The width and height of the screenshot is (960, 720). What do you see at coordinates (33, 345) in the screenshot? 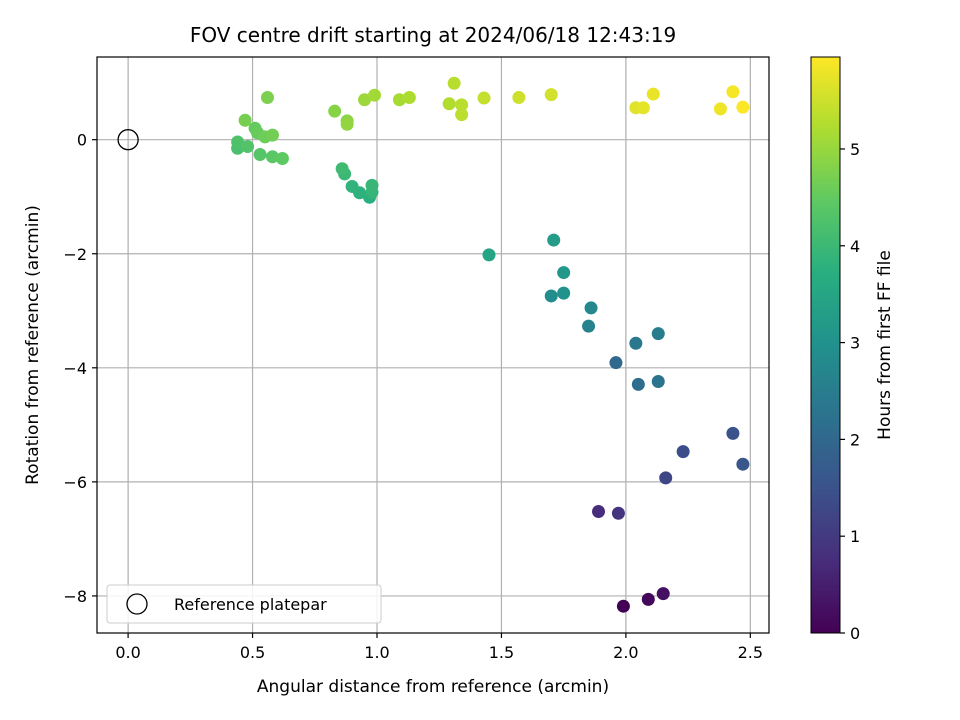
I see `y-axis-label: Rotation from reference (arcmin)` at bounding box center [33, 345].